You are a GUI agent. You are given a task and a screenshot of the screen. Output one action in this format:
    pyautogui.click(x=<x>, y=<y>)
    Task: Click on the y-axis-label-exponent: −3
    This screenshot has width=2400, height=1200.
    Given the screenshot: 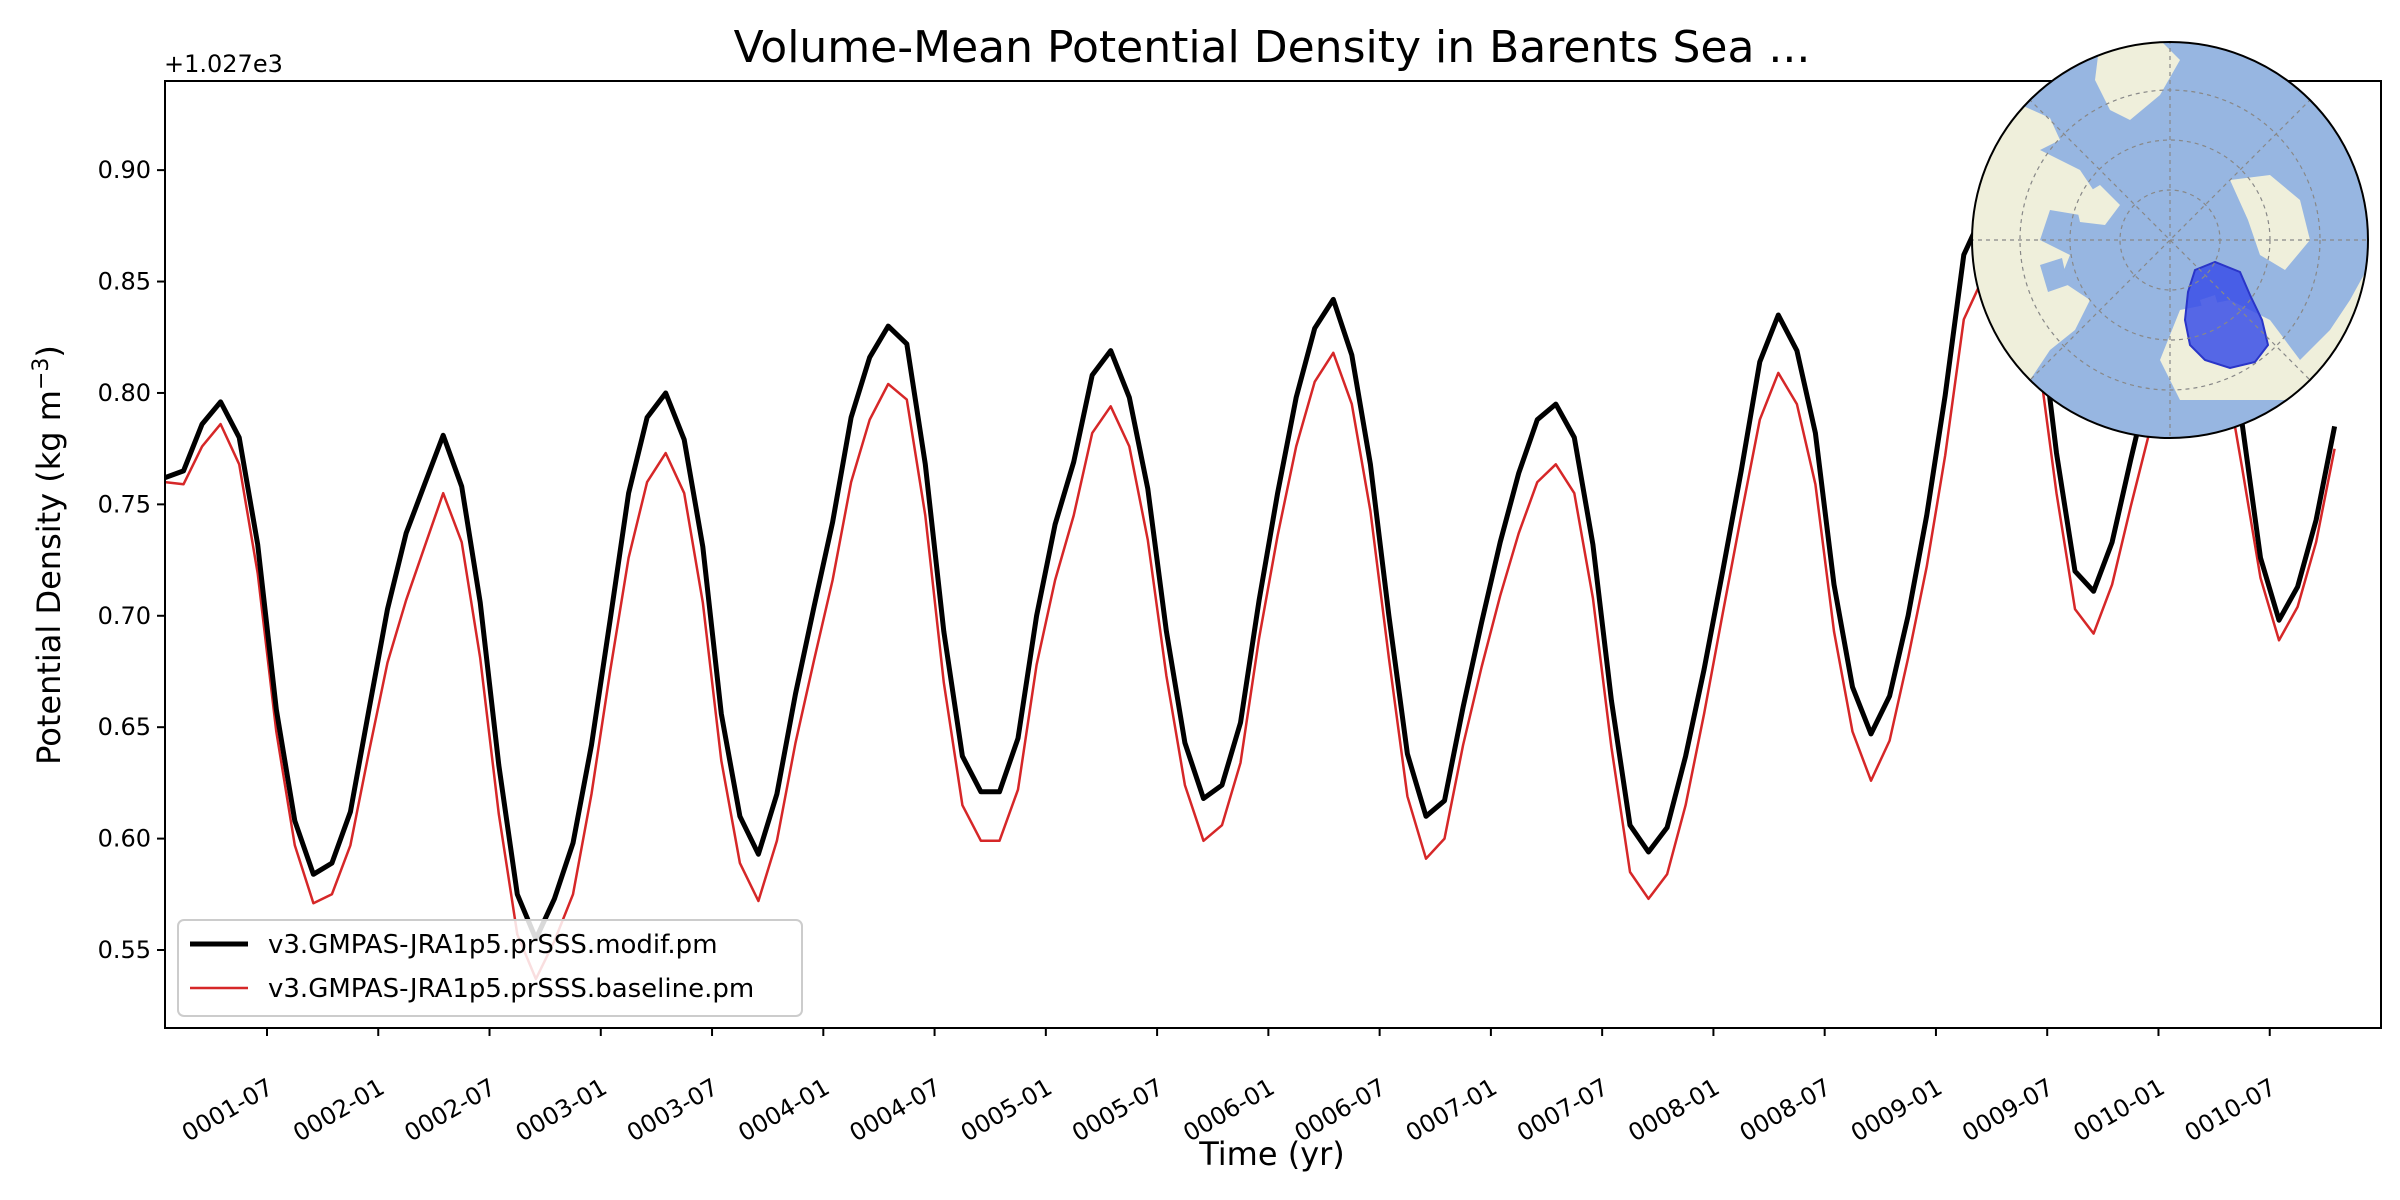 What is the action you would take?
    pyautogui.click(x=41, y=374)
    